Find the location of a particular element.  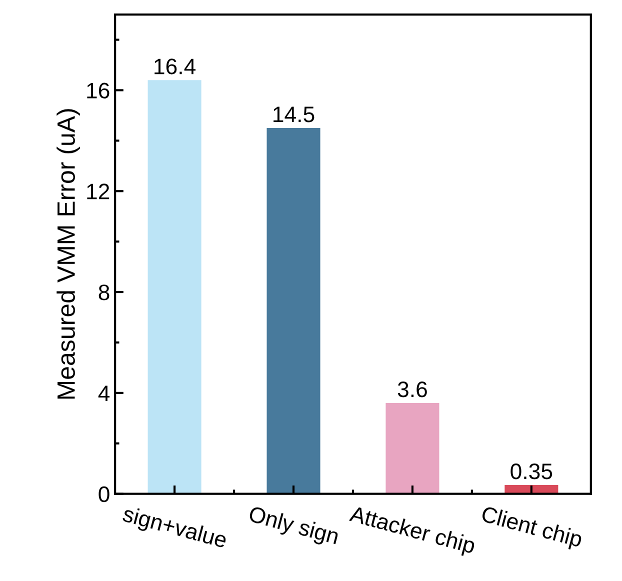

y-tick-label: 0 is located at coordinates (104, 494).